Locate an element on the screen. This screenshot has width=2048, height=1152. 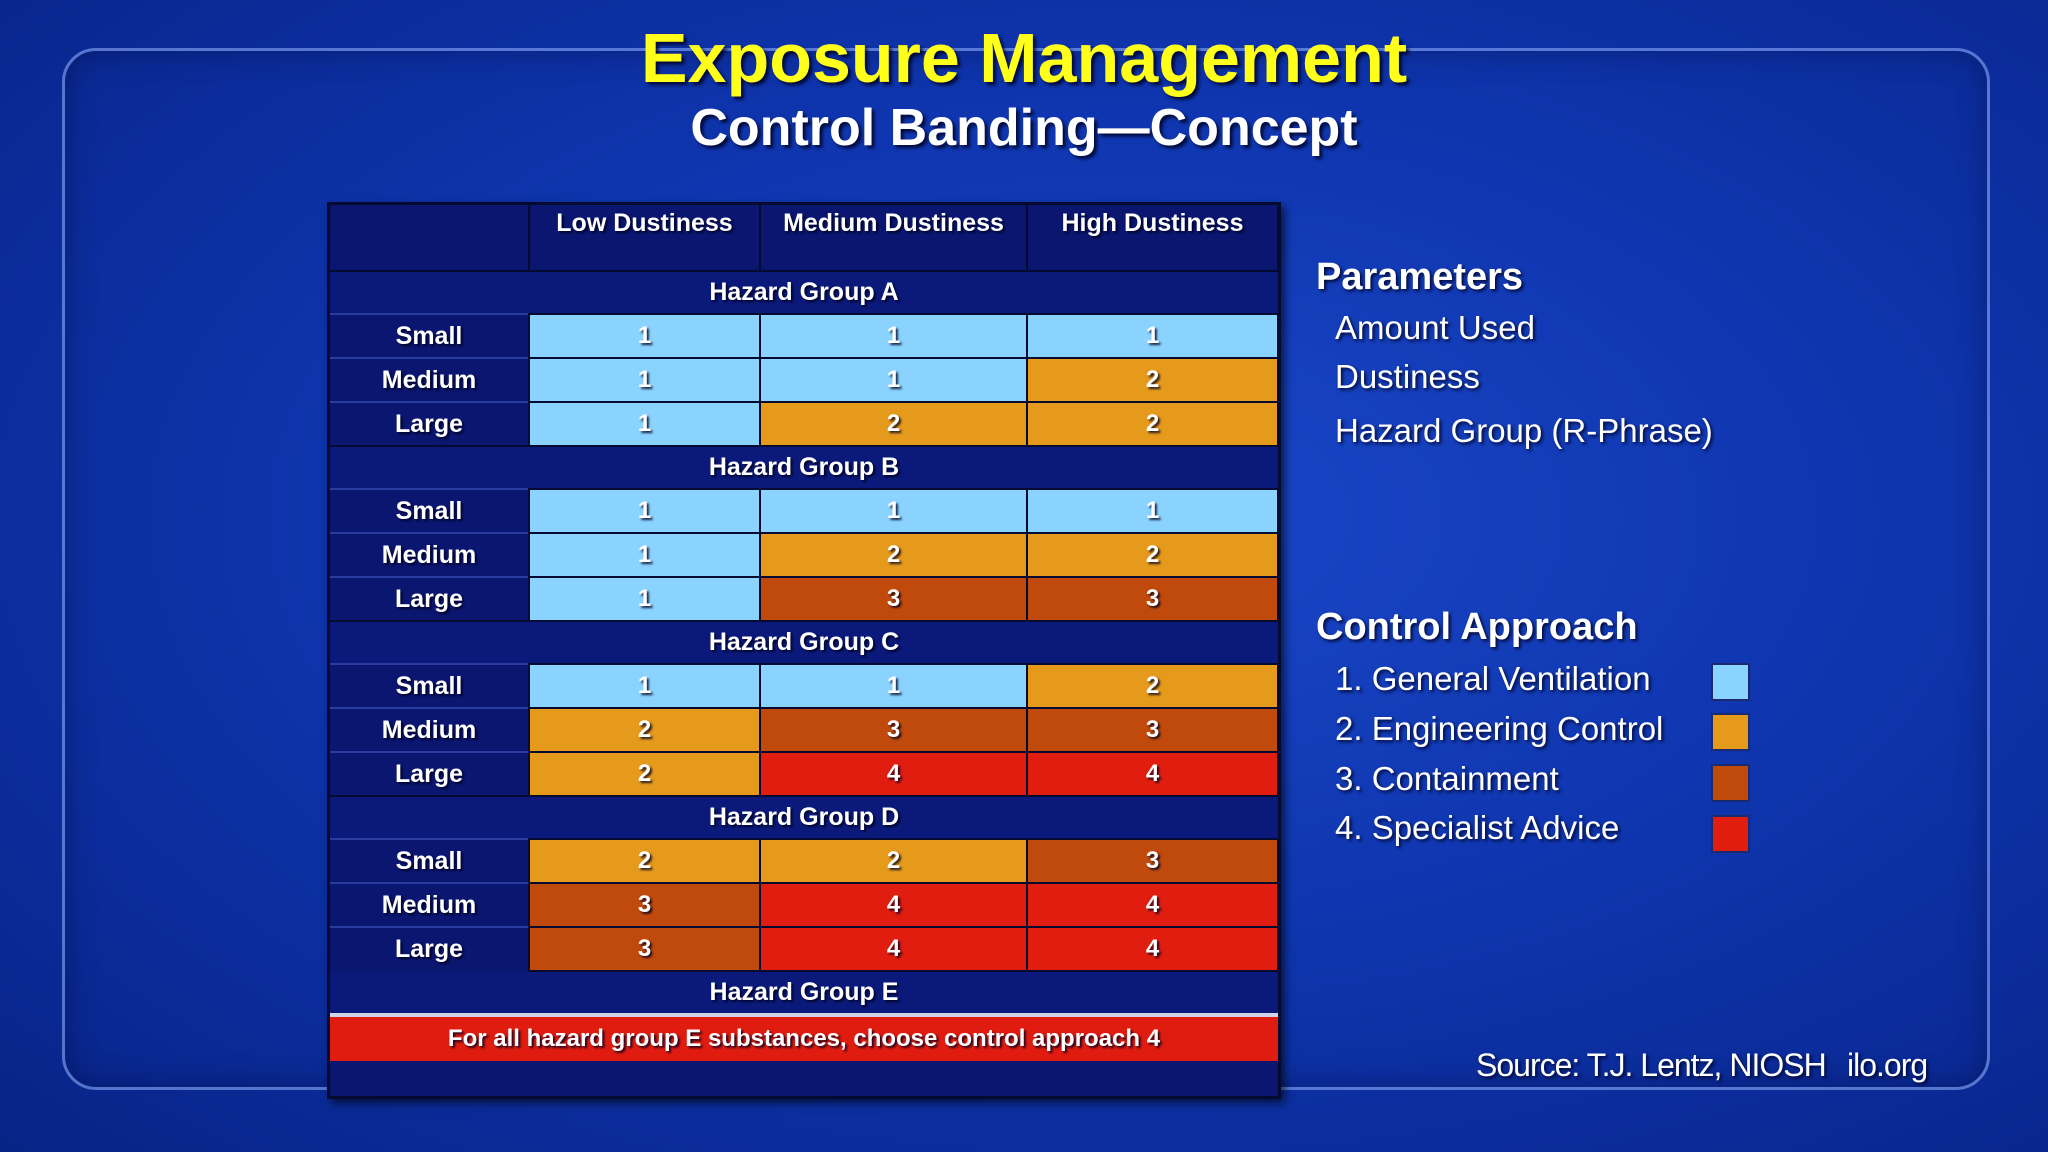
table-row: Medium 2 3 3 is located at coordinates (804, 730).